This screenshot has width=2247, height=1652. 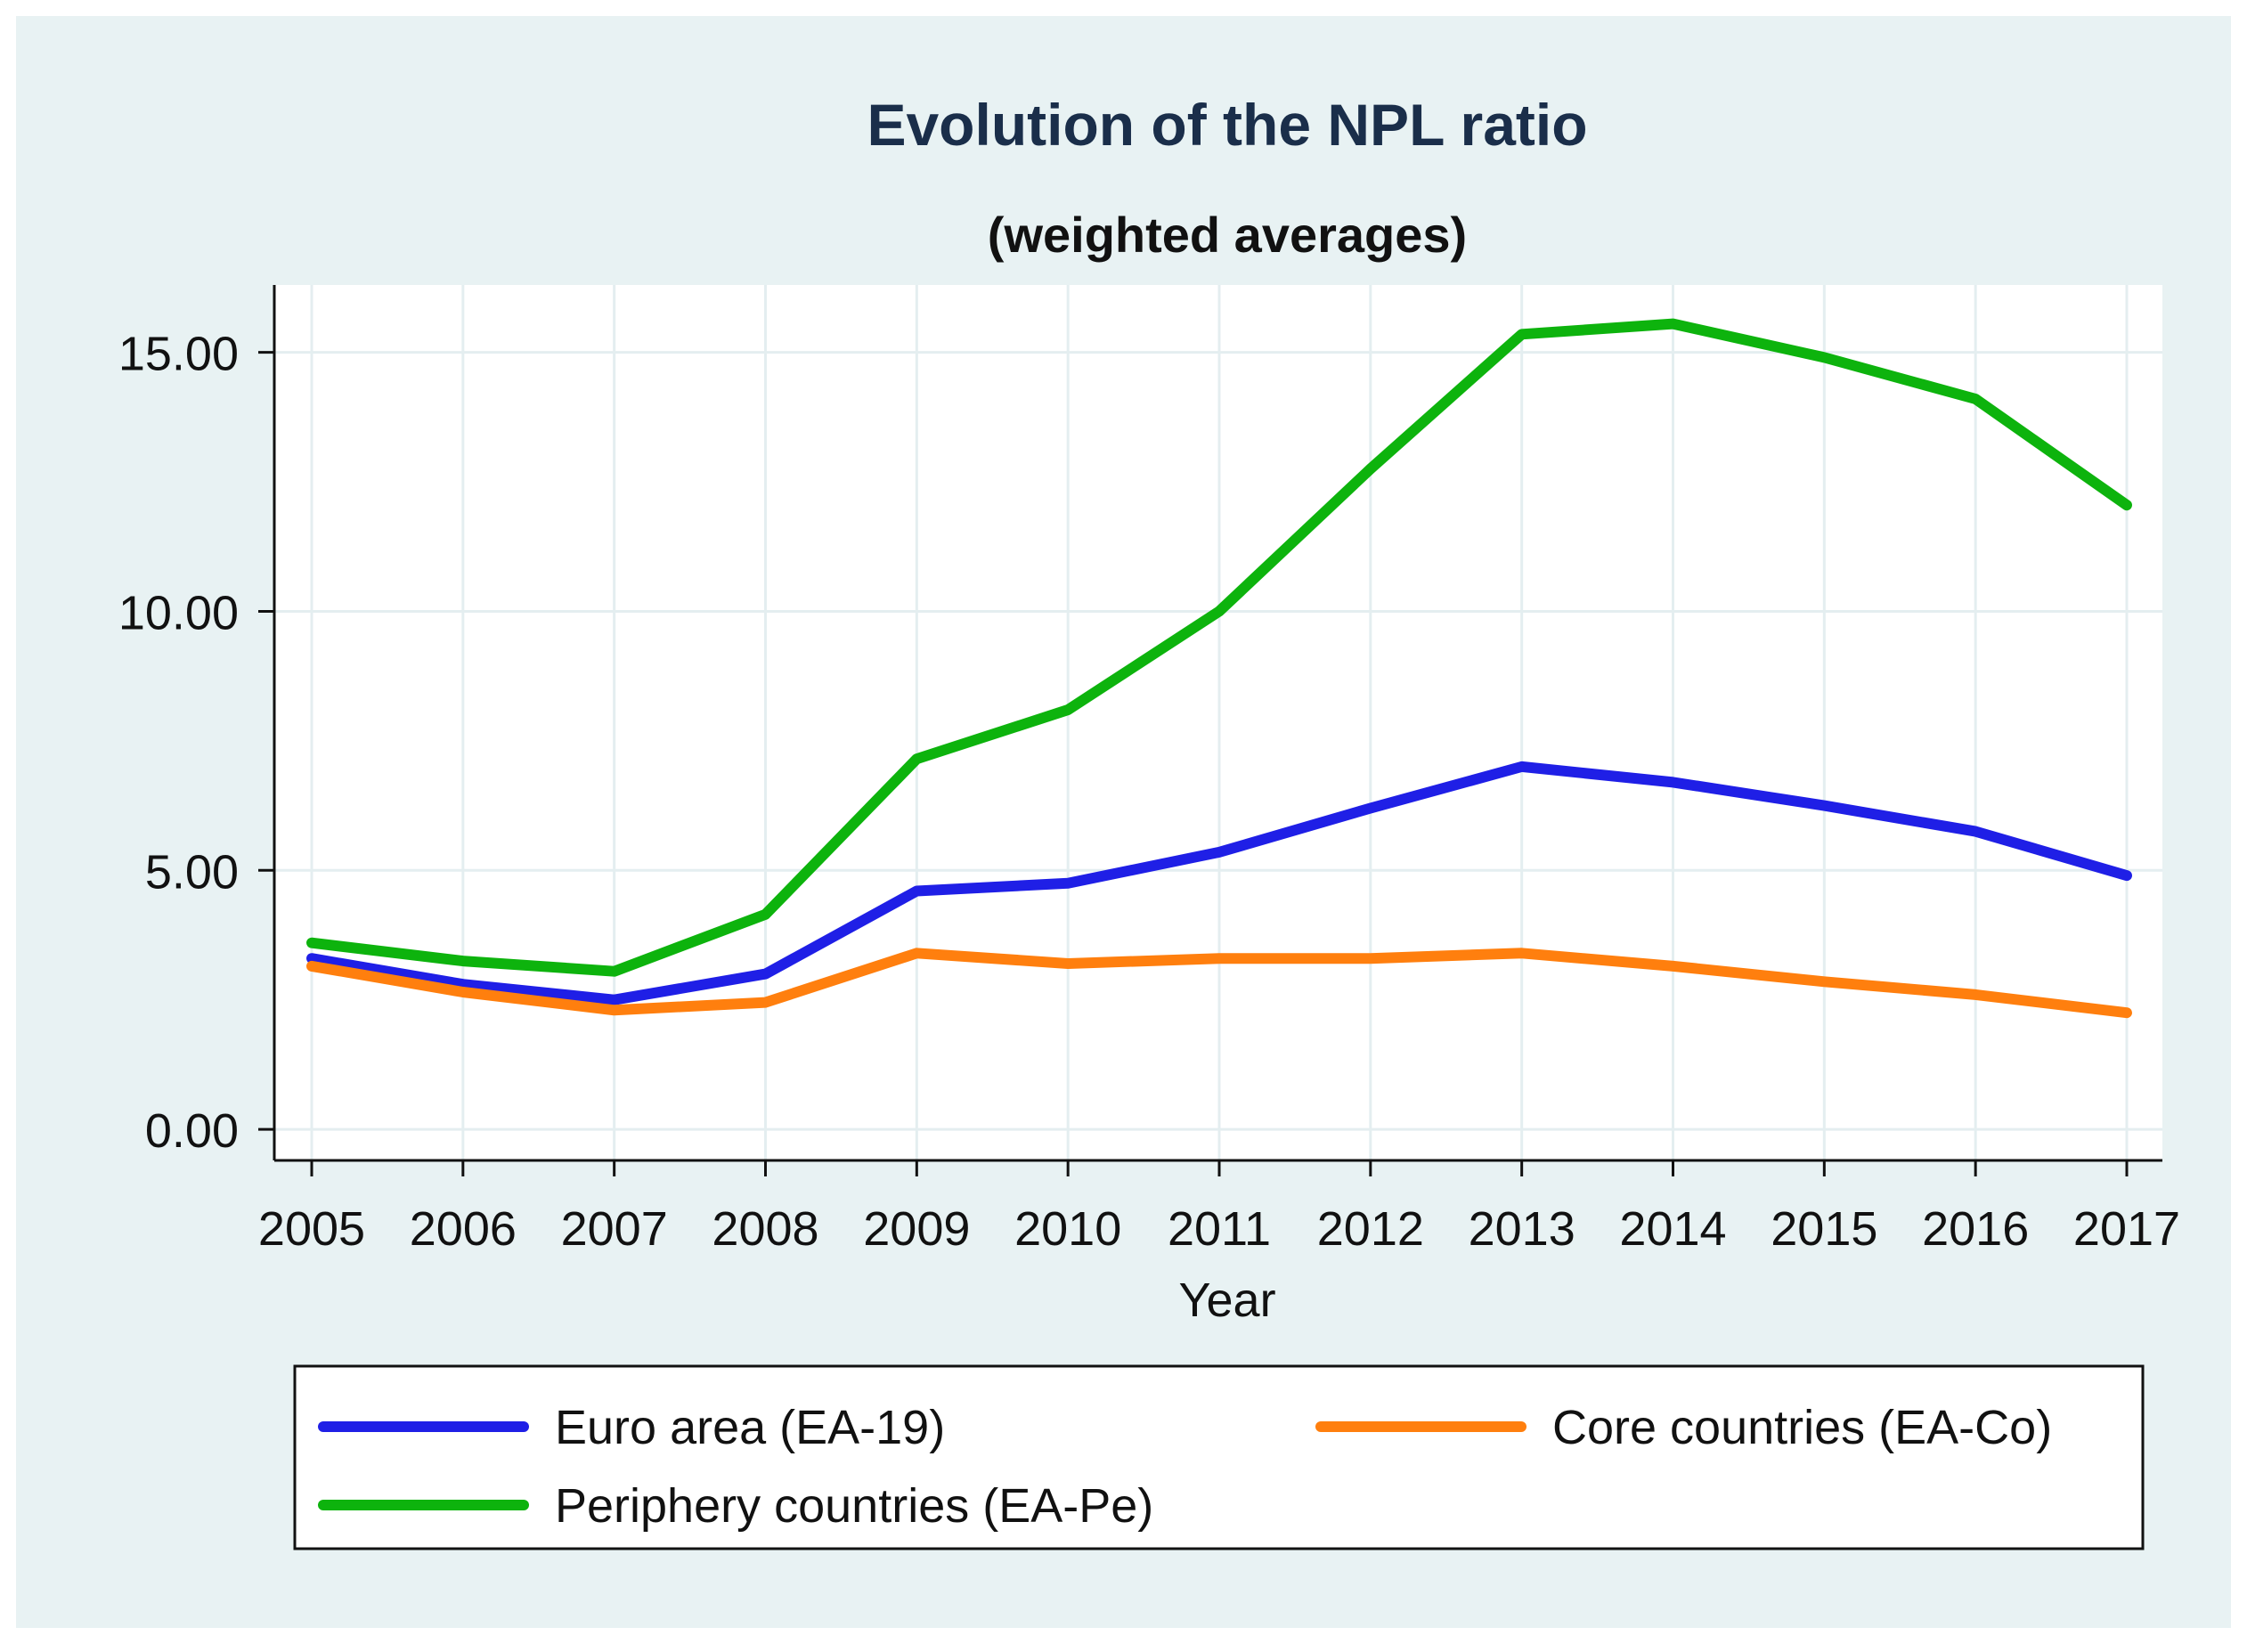 I want to click on y-tick-label: 10.00, so click(x=178, y=612).